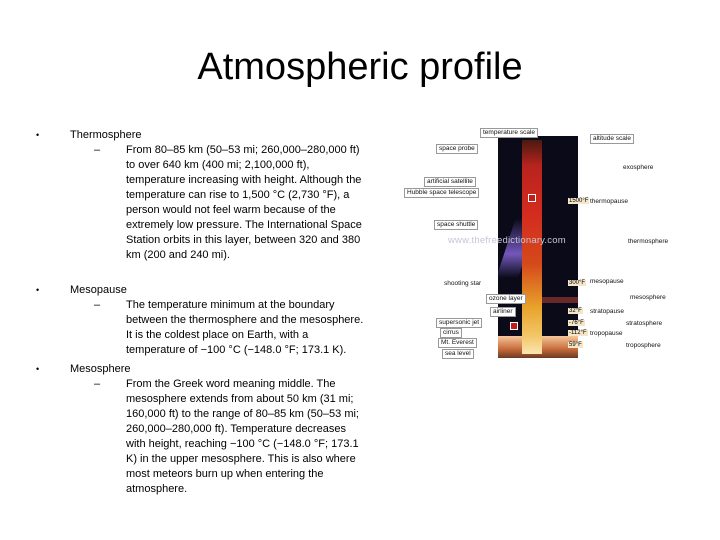 The height and width of the screenshot is (540, 720). Describe the element at coordinates (100, 369) in the screenshot. I see `bullet-heading: Mesosphere` at that location.